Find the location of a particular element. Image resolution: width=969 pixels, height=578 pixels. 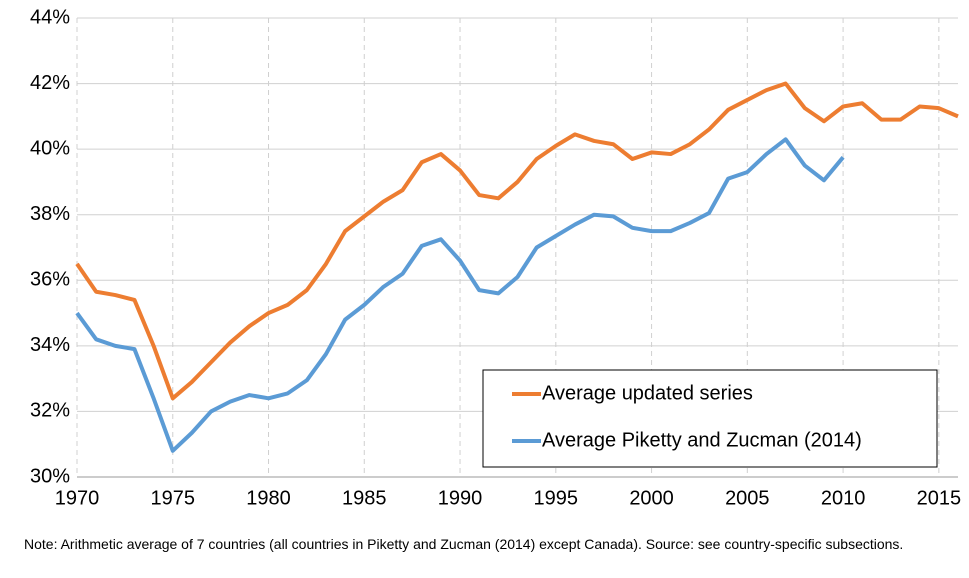

x-tick-label: 1980 is located at coordinates (268, 498).